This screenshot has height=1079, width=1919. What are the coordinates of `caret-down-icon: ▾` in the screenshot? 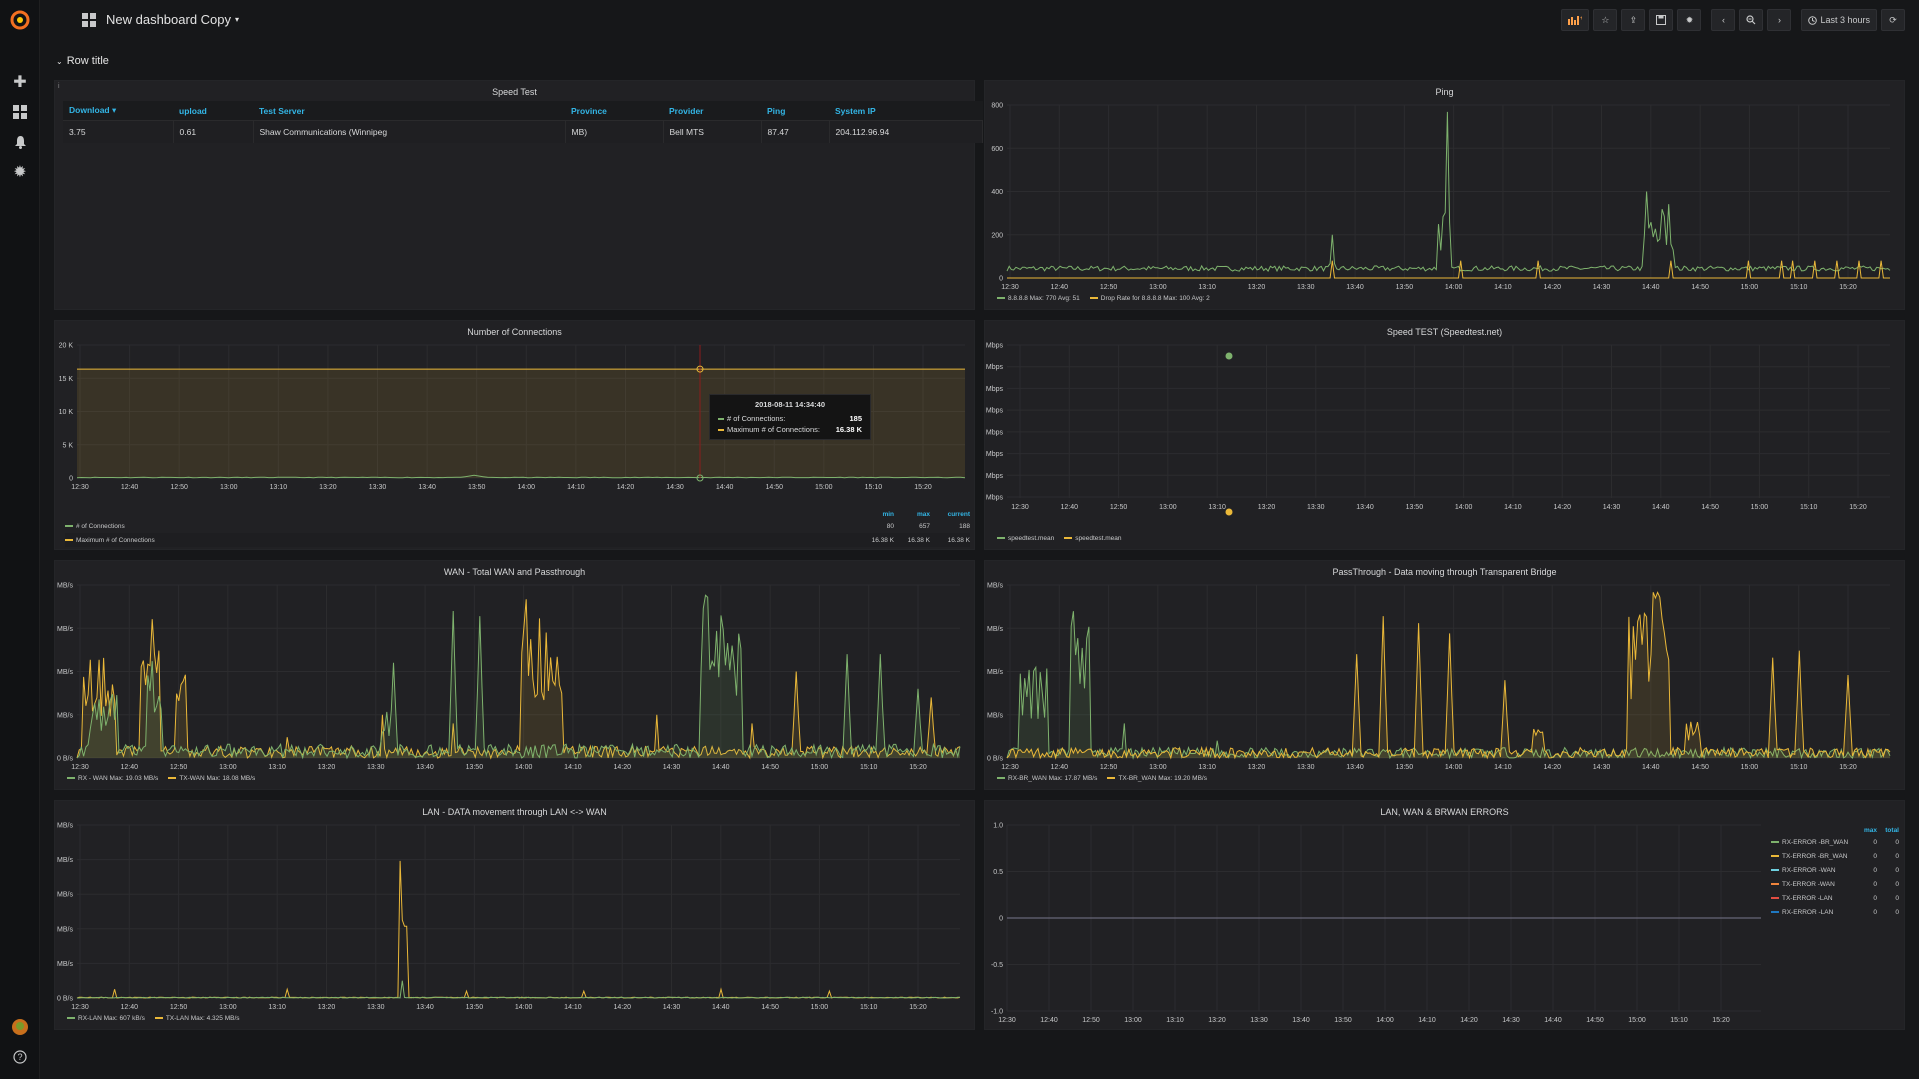 It's located at (237, 19).